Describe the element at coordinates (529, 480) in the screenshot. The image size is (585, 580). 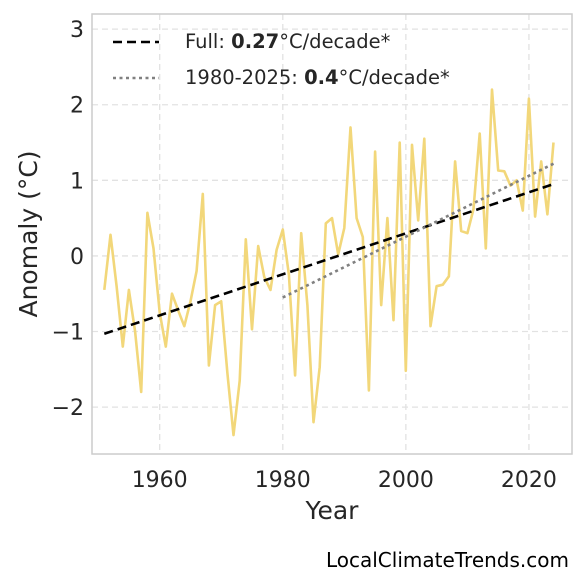
I see `x-tick-label: 2020` at that location.